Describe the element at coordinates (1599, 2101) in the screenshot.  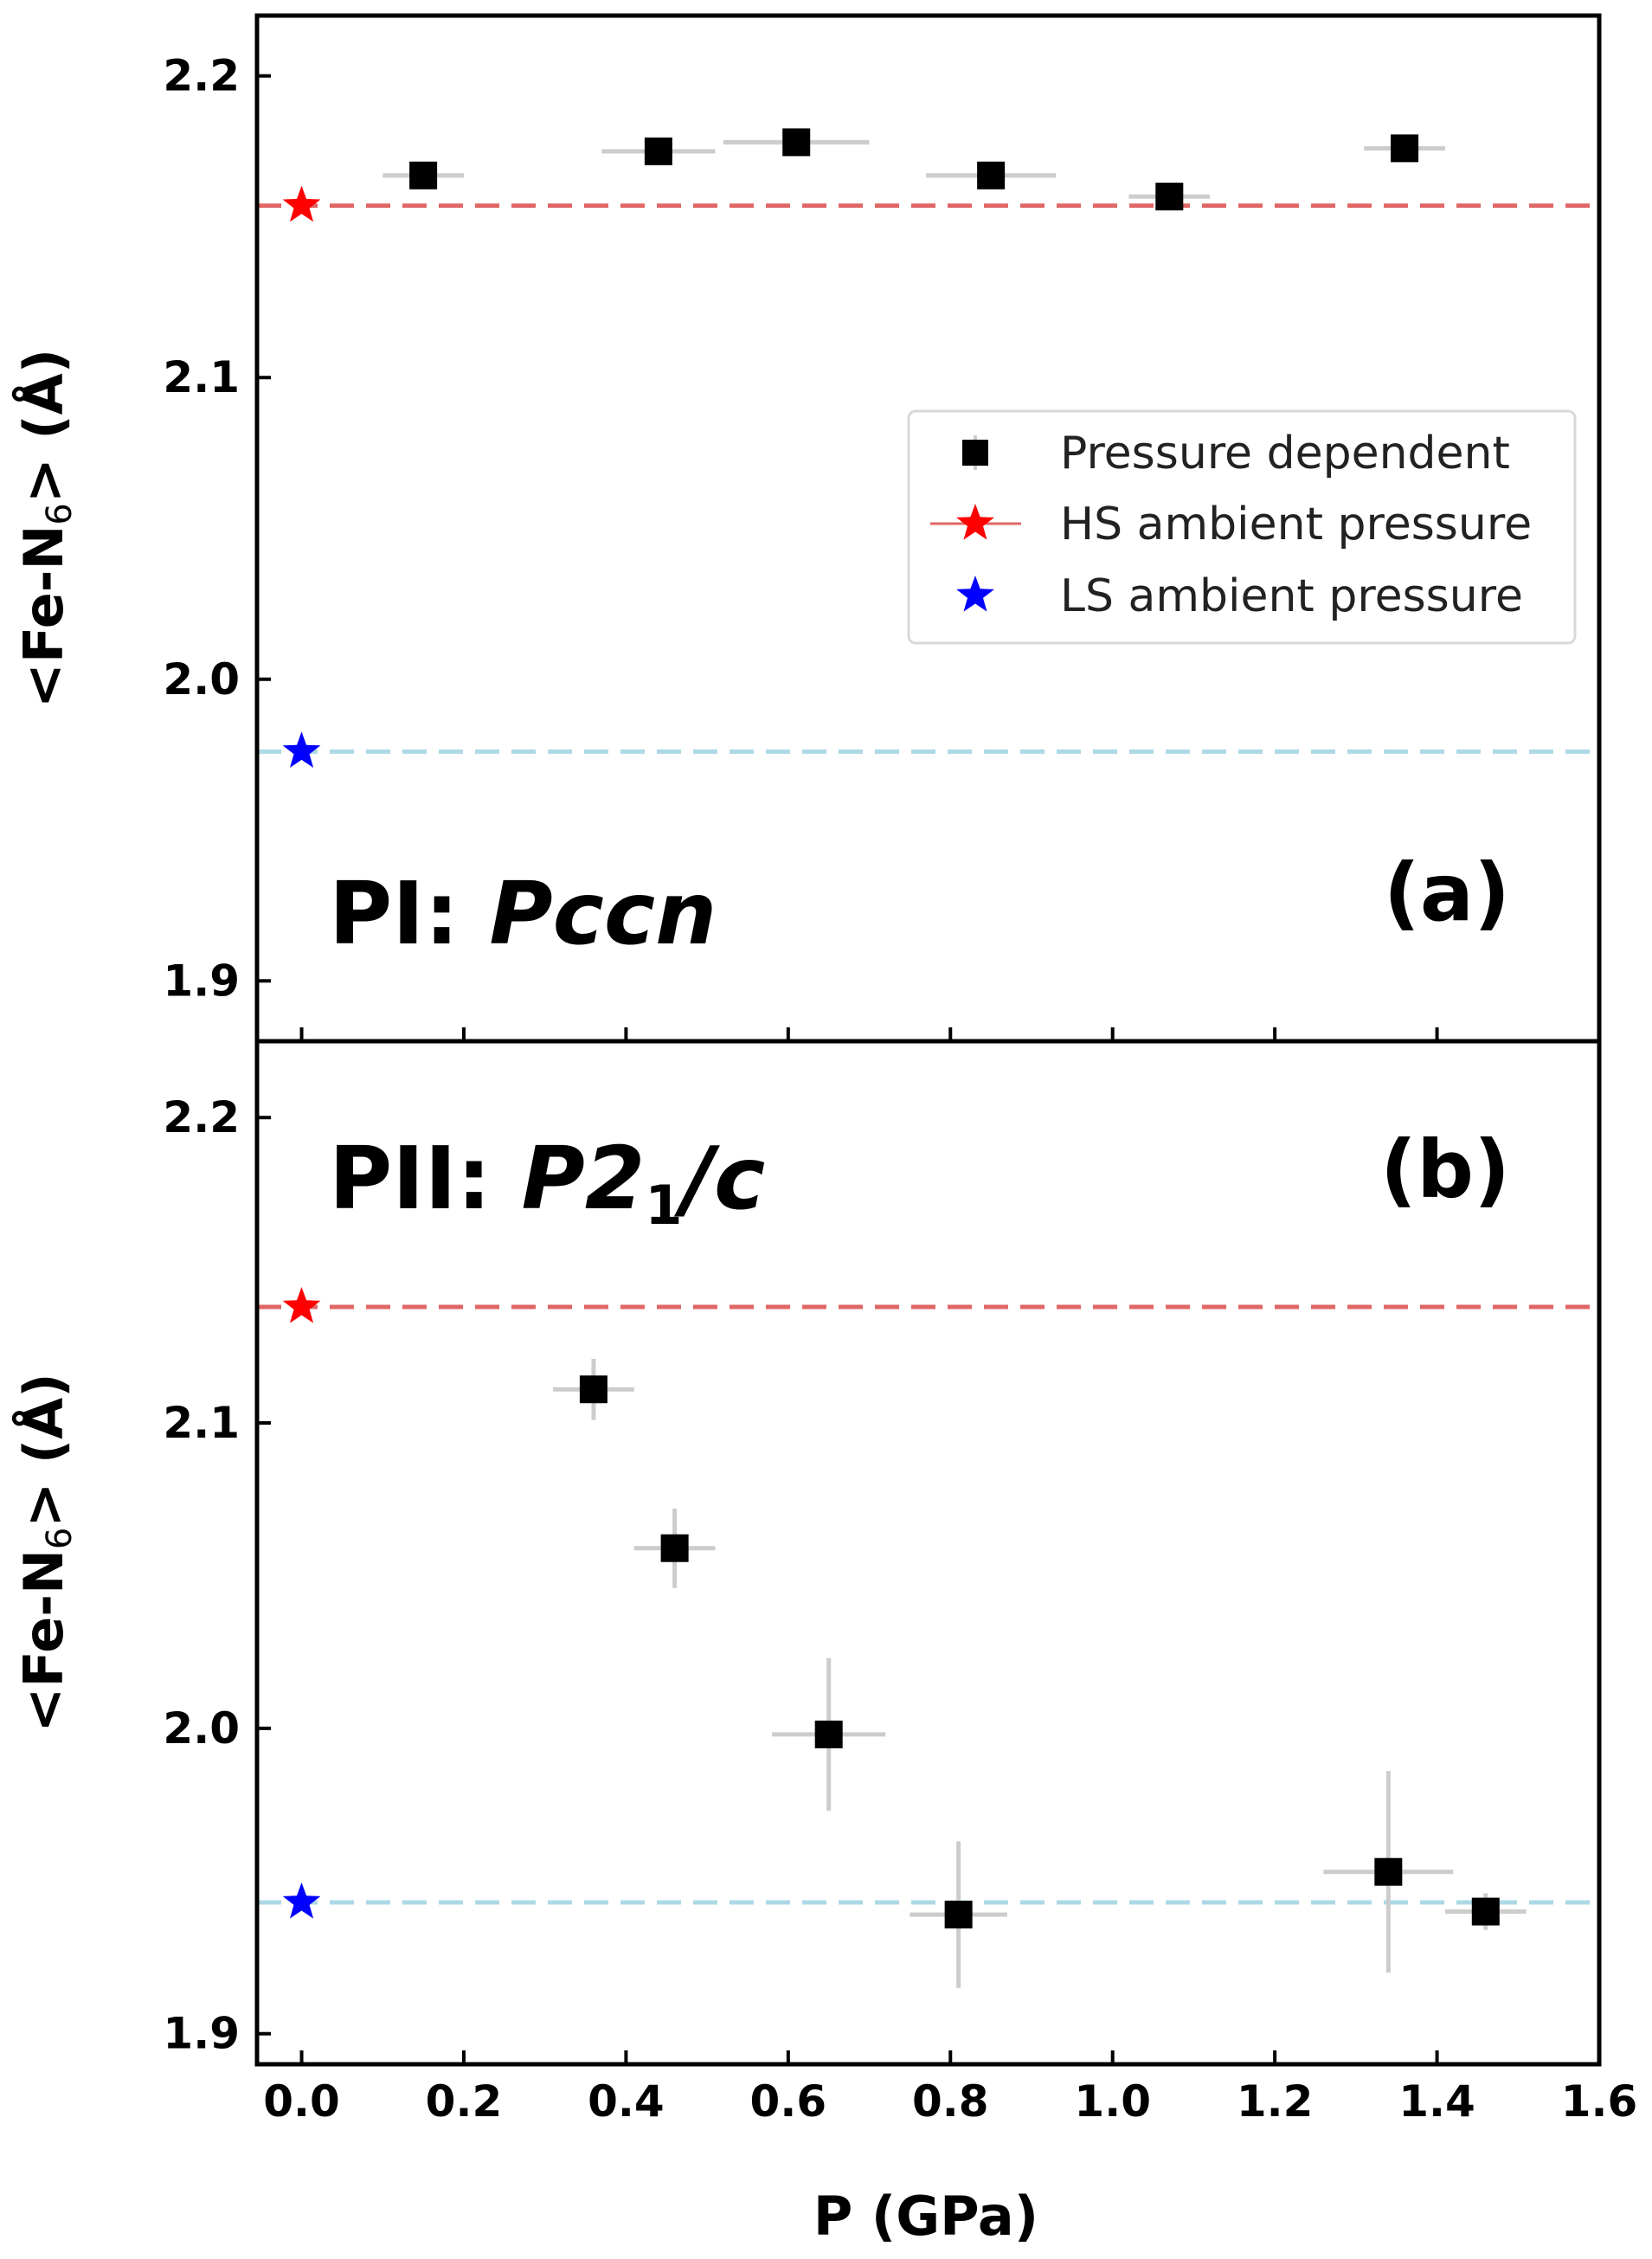
I see `x-tick-label: 1.6` at that location.